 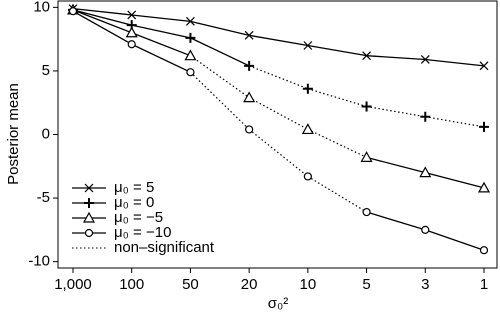 I want to click on y-tick-label: 10, so click(x=41, y=7).